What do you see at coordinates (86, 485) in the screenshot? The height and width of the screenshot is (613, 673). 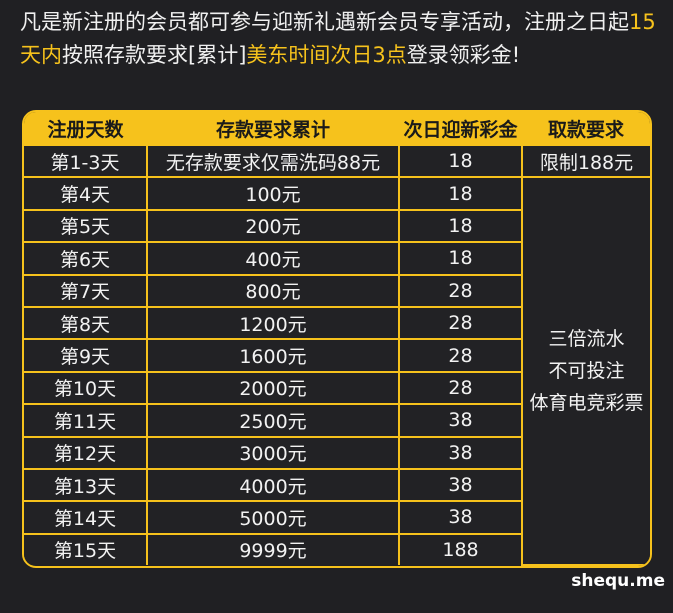 I see `day-cell: 第13天` at bounding box center [86, 485].